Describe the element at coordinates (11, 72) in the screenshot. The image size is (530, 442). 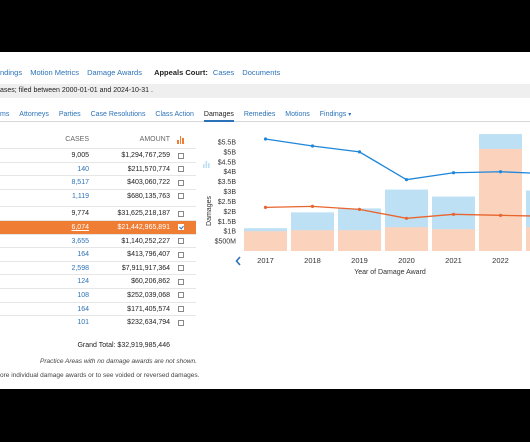
I see `link-findings: ndings` at that location.